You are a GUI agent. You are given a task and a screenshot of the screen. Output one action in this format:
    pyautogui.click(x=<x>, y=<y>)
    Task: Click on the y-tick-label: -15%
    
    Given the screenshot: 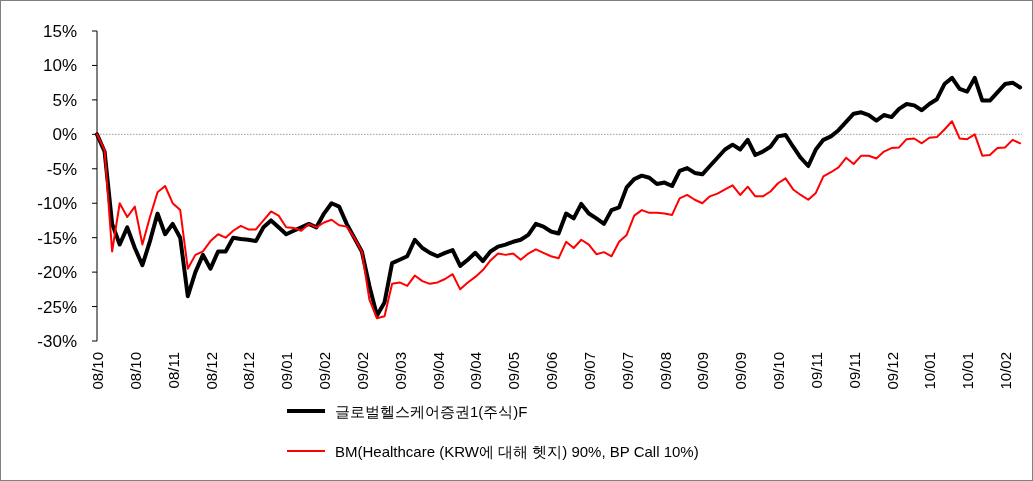 What is the action you would take?
    pyautogui.click(x=57, y=238)
    